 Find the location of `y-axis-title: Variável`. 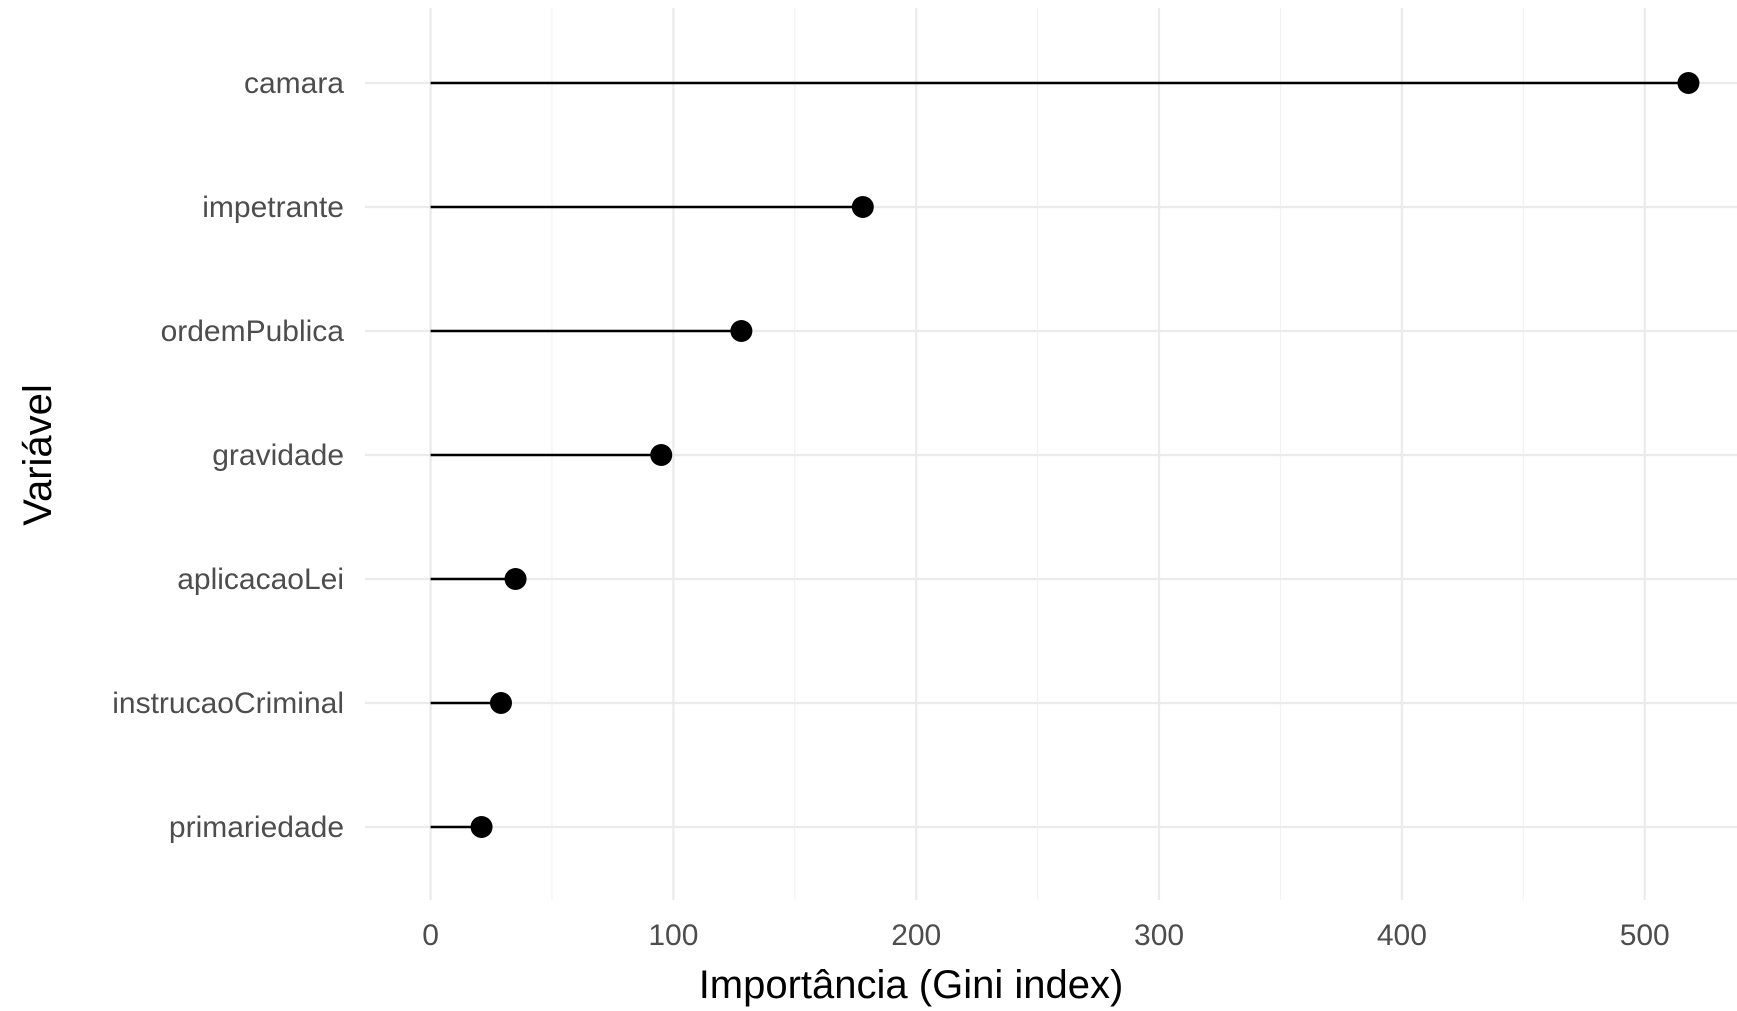

y-axis-title: Variável is located at coordinates (38, 455).